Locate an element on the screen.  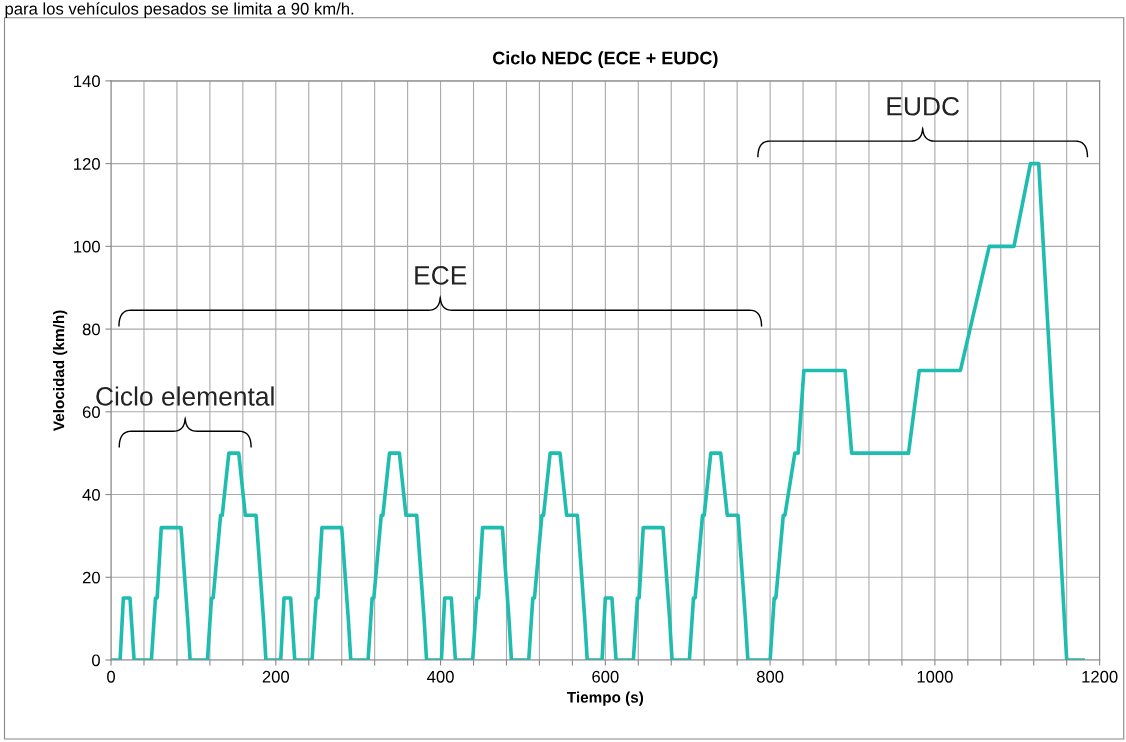
x-tick-label: 200 is located at coordinates (276, 676).